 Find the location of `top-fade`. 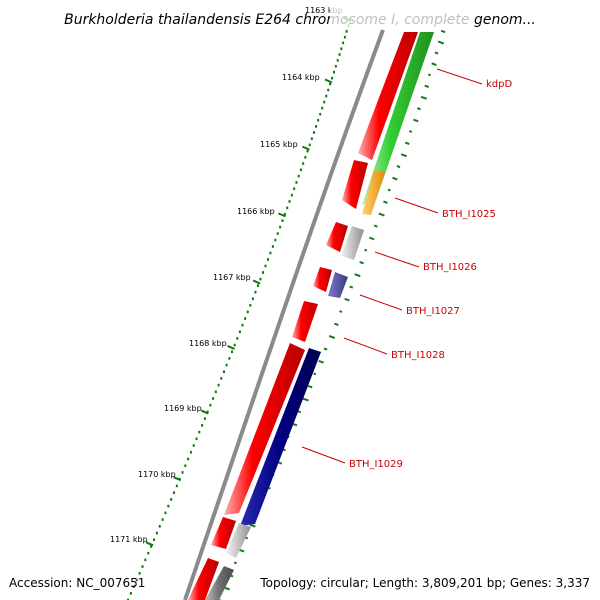

top-fade is located at coordinates (400, 14).